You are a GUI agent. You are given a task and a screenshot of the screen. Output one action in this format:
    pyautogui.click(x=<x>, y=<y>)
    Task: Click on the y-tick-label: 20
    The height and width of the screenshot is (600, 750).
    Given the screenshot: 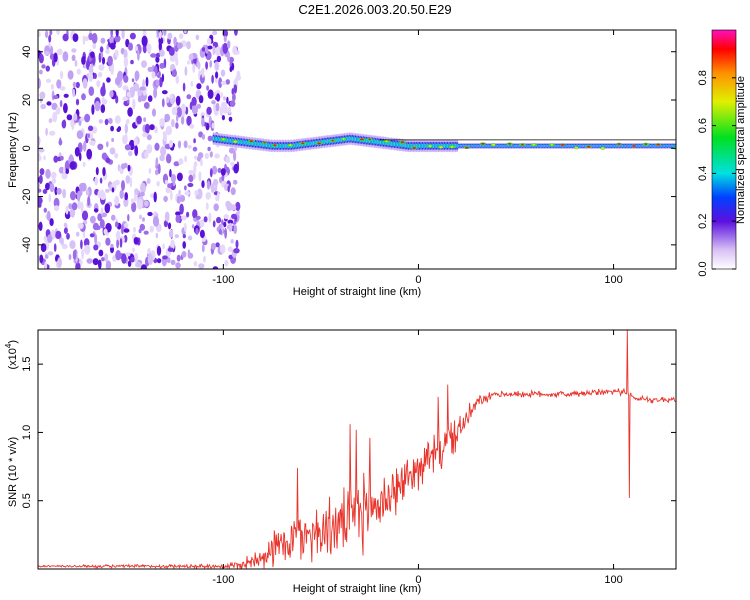 What is the action you would take?
    pyautogui.click(x=27, y=100)
    